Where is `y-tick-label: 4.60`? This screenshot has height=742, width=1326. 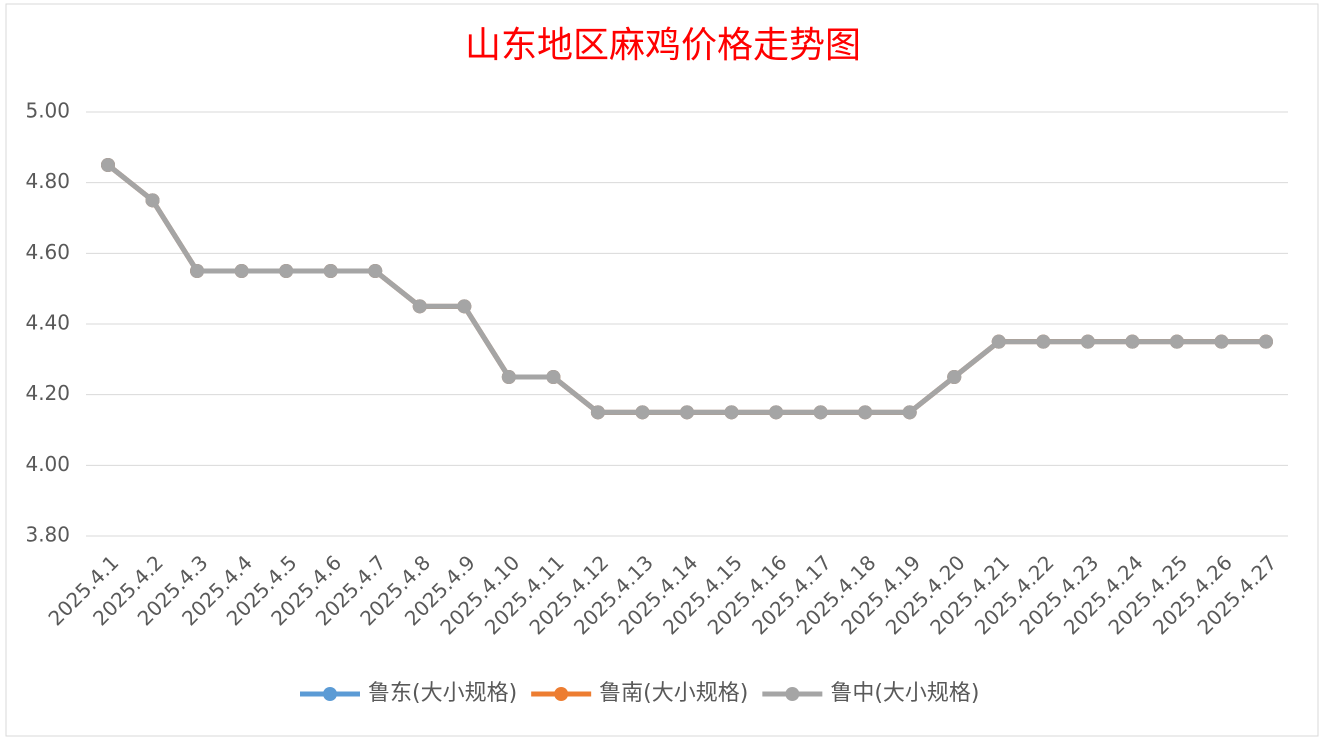
y-tick-label: 4.60 is located at coordinates (47, 252).